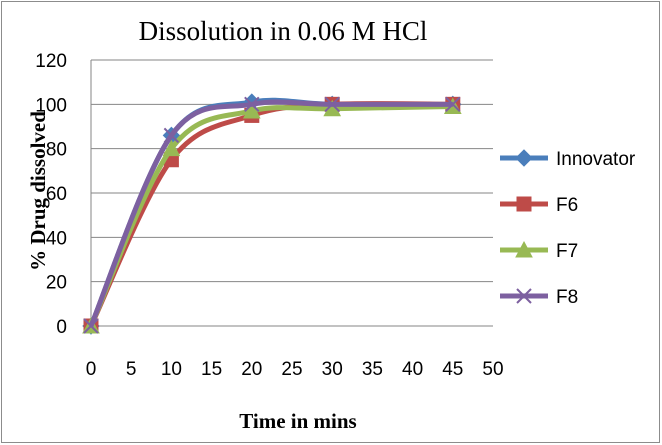  Describe the element at coordinates (596, 159) in the screenshot. I see `legend-label: Innovator` at that location.